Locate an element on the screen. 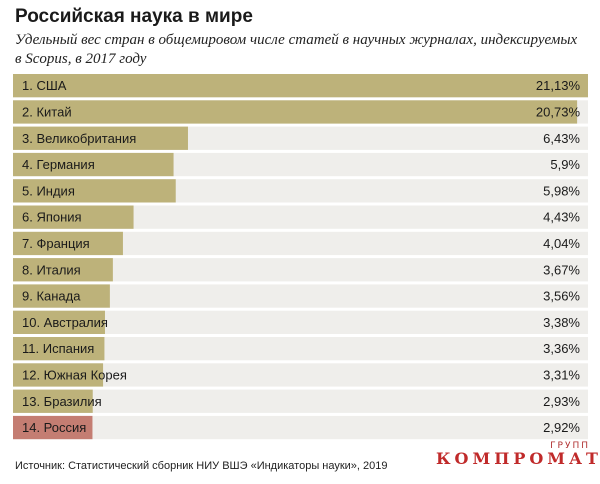 The image size is (600, 484). category-label: 4. Германия is located at coordinates (58, 164).